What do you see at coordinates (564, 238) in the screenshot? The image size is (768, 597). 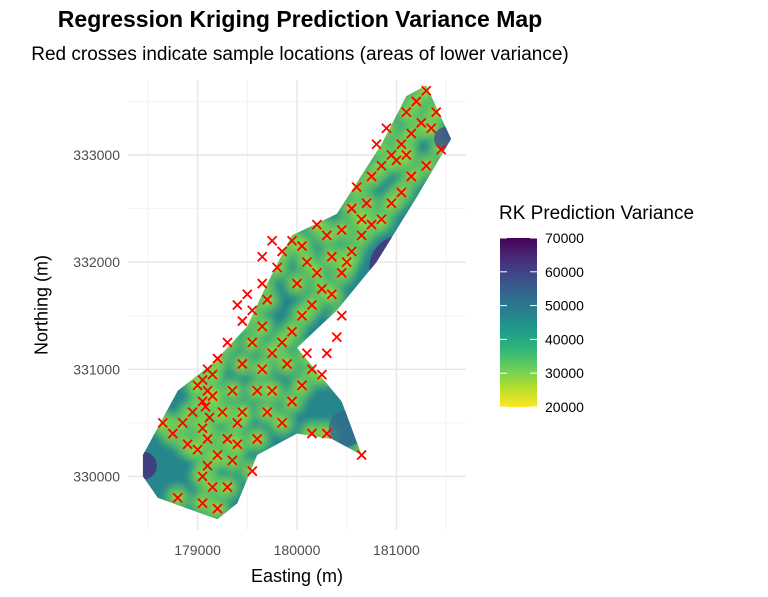 I see `legend-tick-label: 70000` at bounding box center [564, 238].